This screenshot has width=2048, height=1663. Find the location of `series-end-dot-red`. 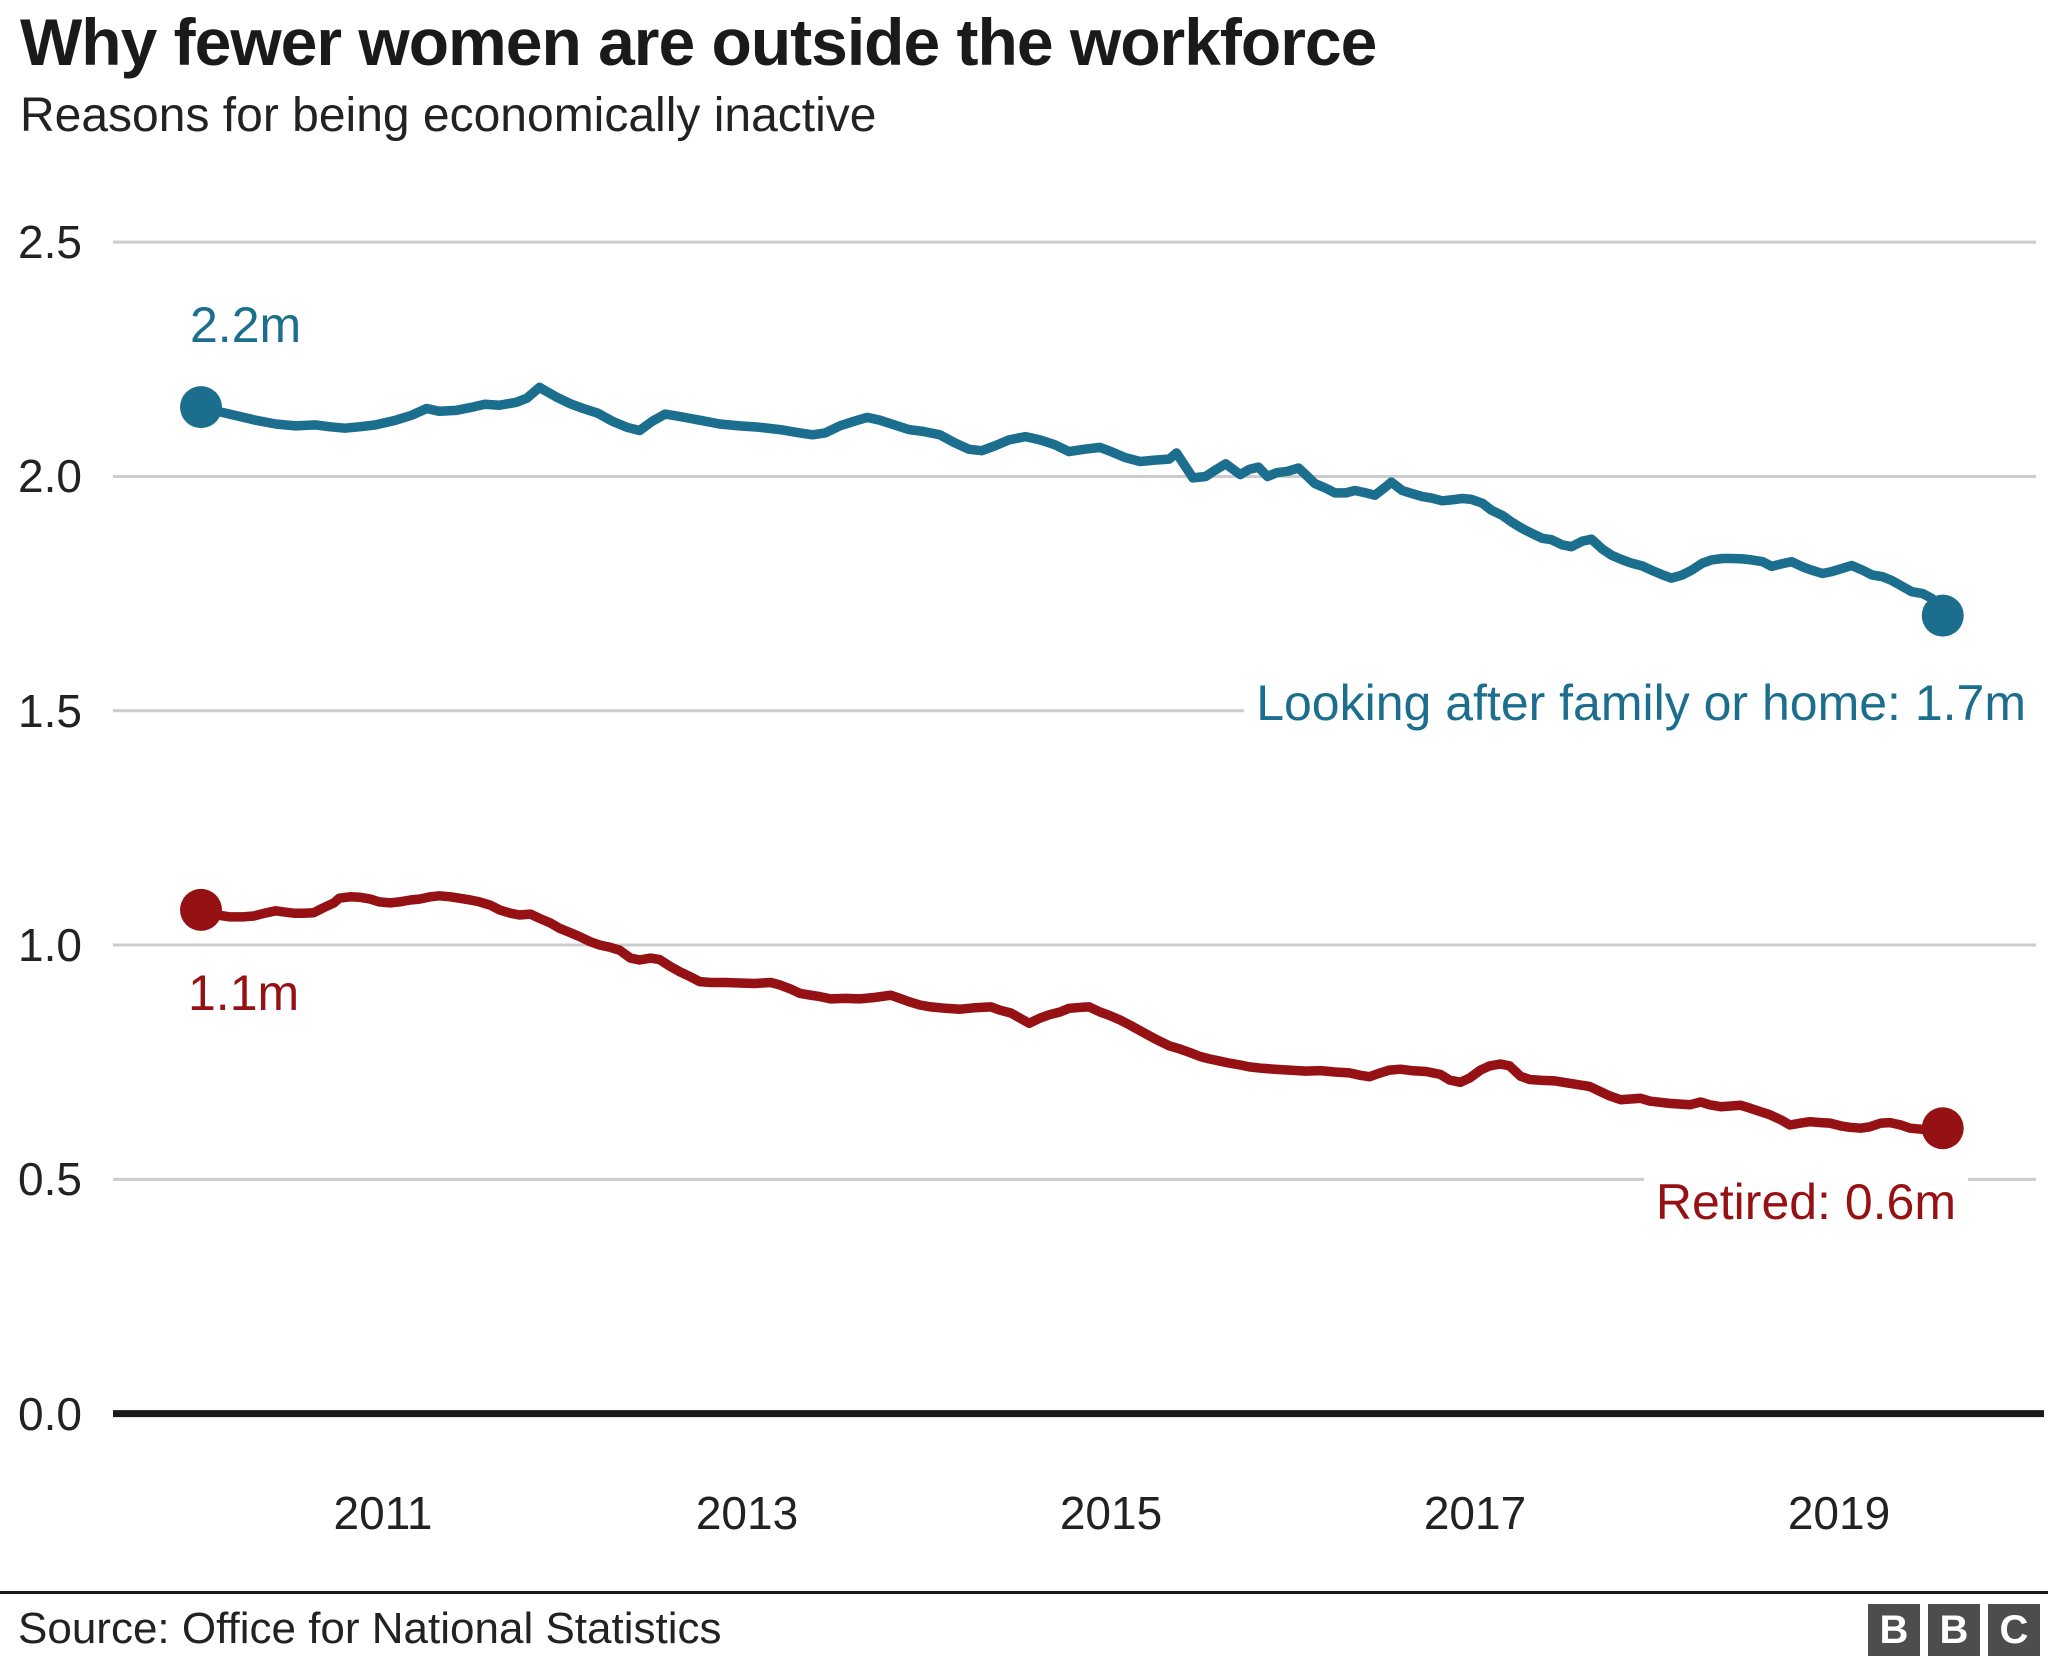

series-end-dot-red is located at coordinates (1942, 1128).